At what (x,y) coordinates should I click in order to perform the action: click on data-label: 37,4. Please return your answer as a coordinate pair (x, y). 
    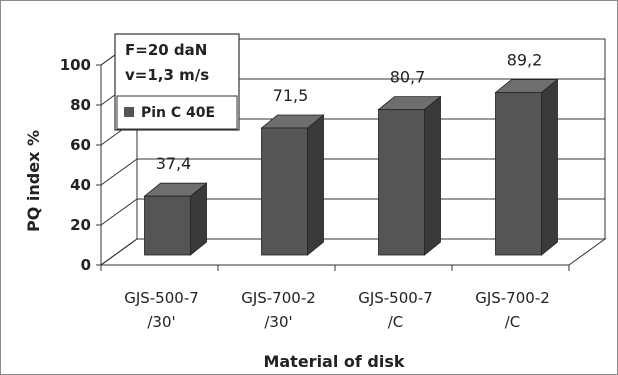
    Looking at the image, I should click on (174, 163).